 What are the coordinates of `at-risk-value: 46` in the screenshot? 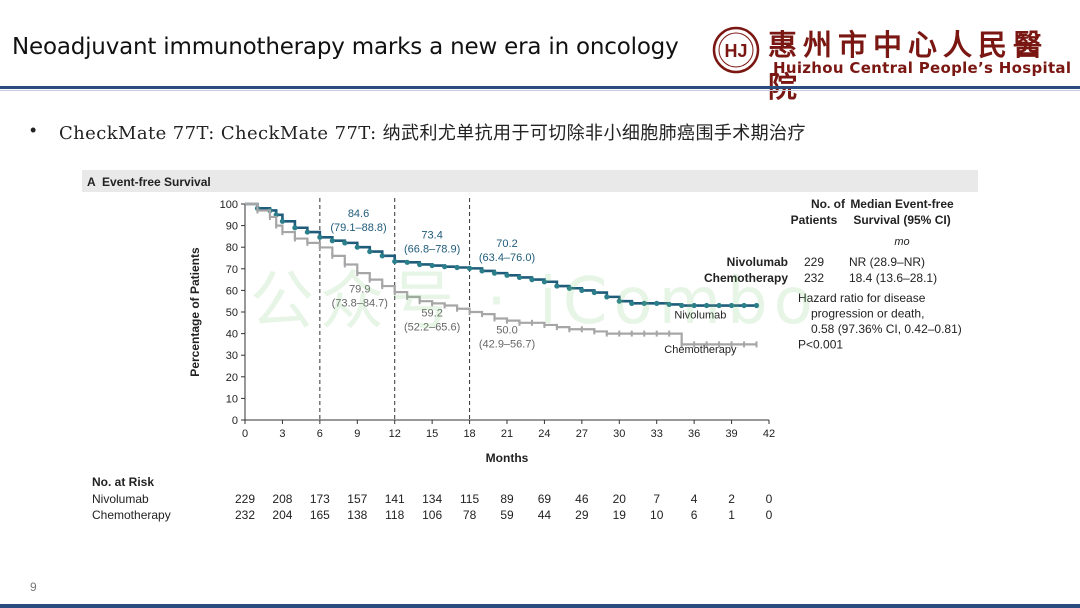 It's located at (582, 499).